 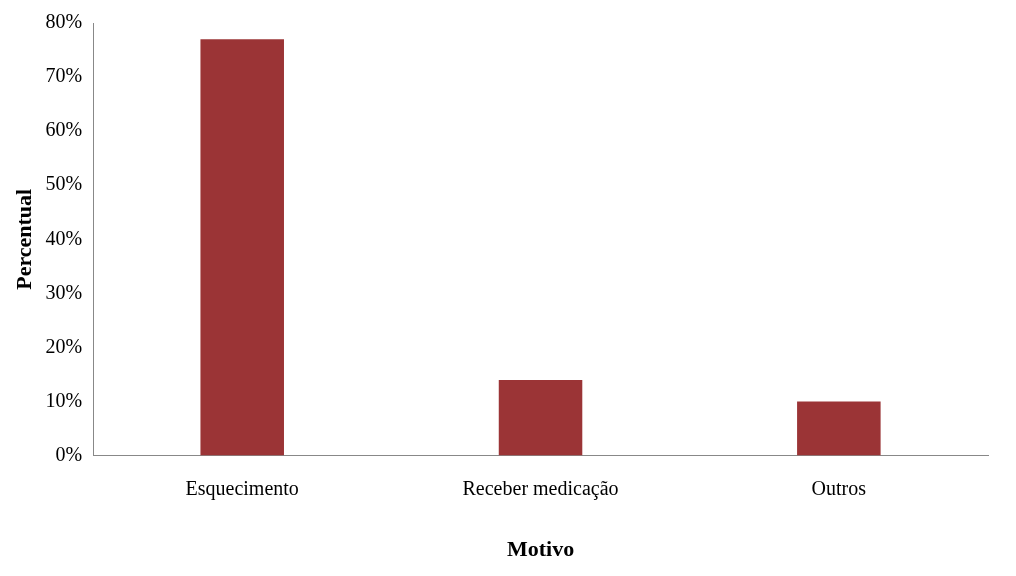 I want to click on x-tick-label: Esquecimento, so click(x=242, y=488).